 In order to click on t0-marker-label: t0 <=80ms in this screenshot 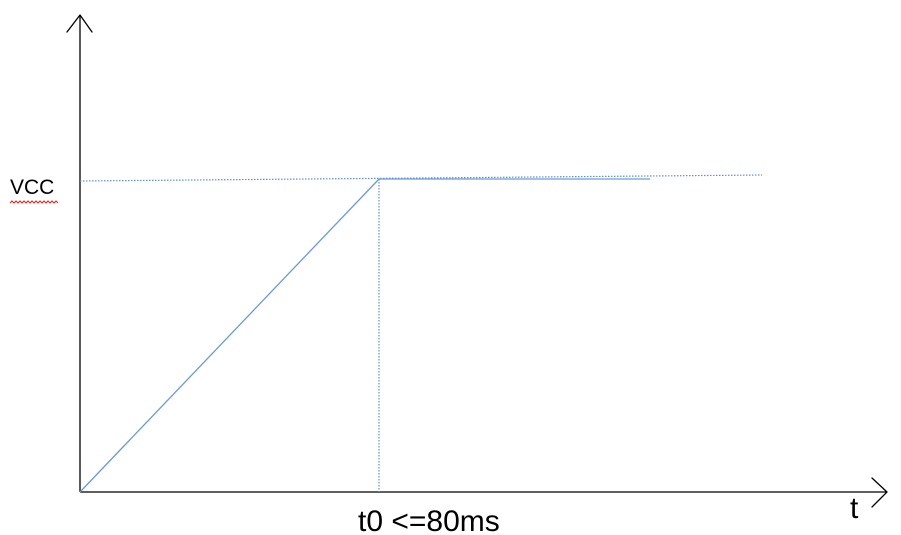, I will do `click(429, 520)`.